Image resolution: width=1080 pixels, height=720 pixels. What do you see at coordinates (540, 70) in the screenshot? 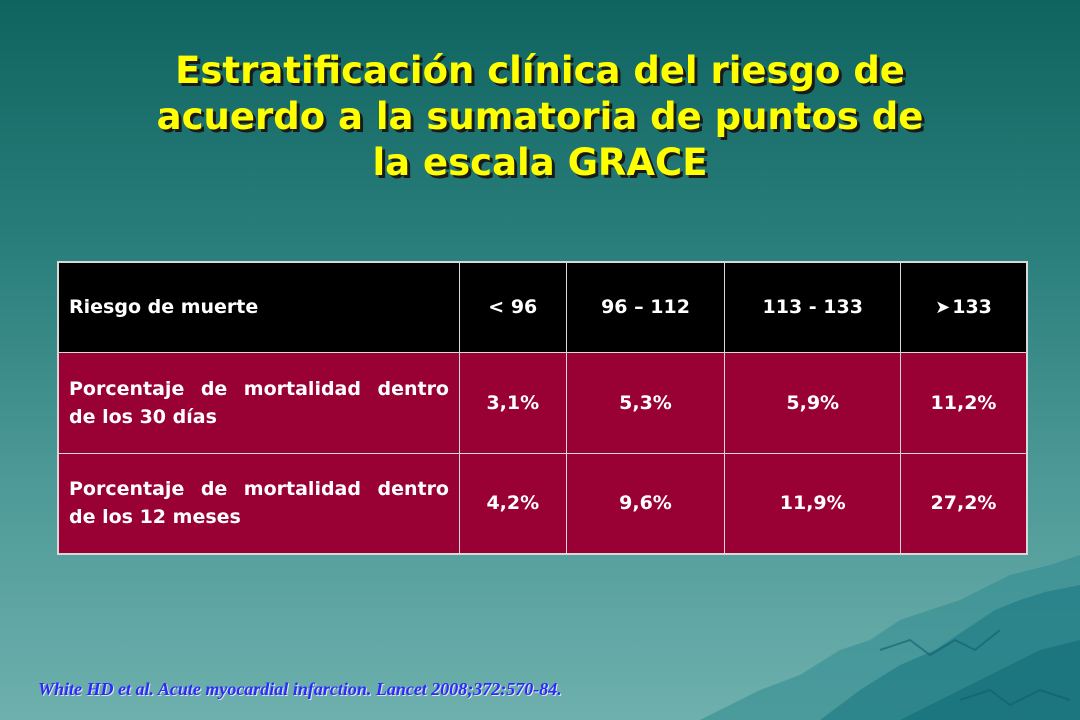
I see `title-line-1: Estratificación clínica del riesgo de` at bounding box center [540, 70].